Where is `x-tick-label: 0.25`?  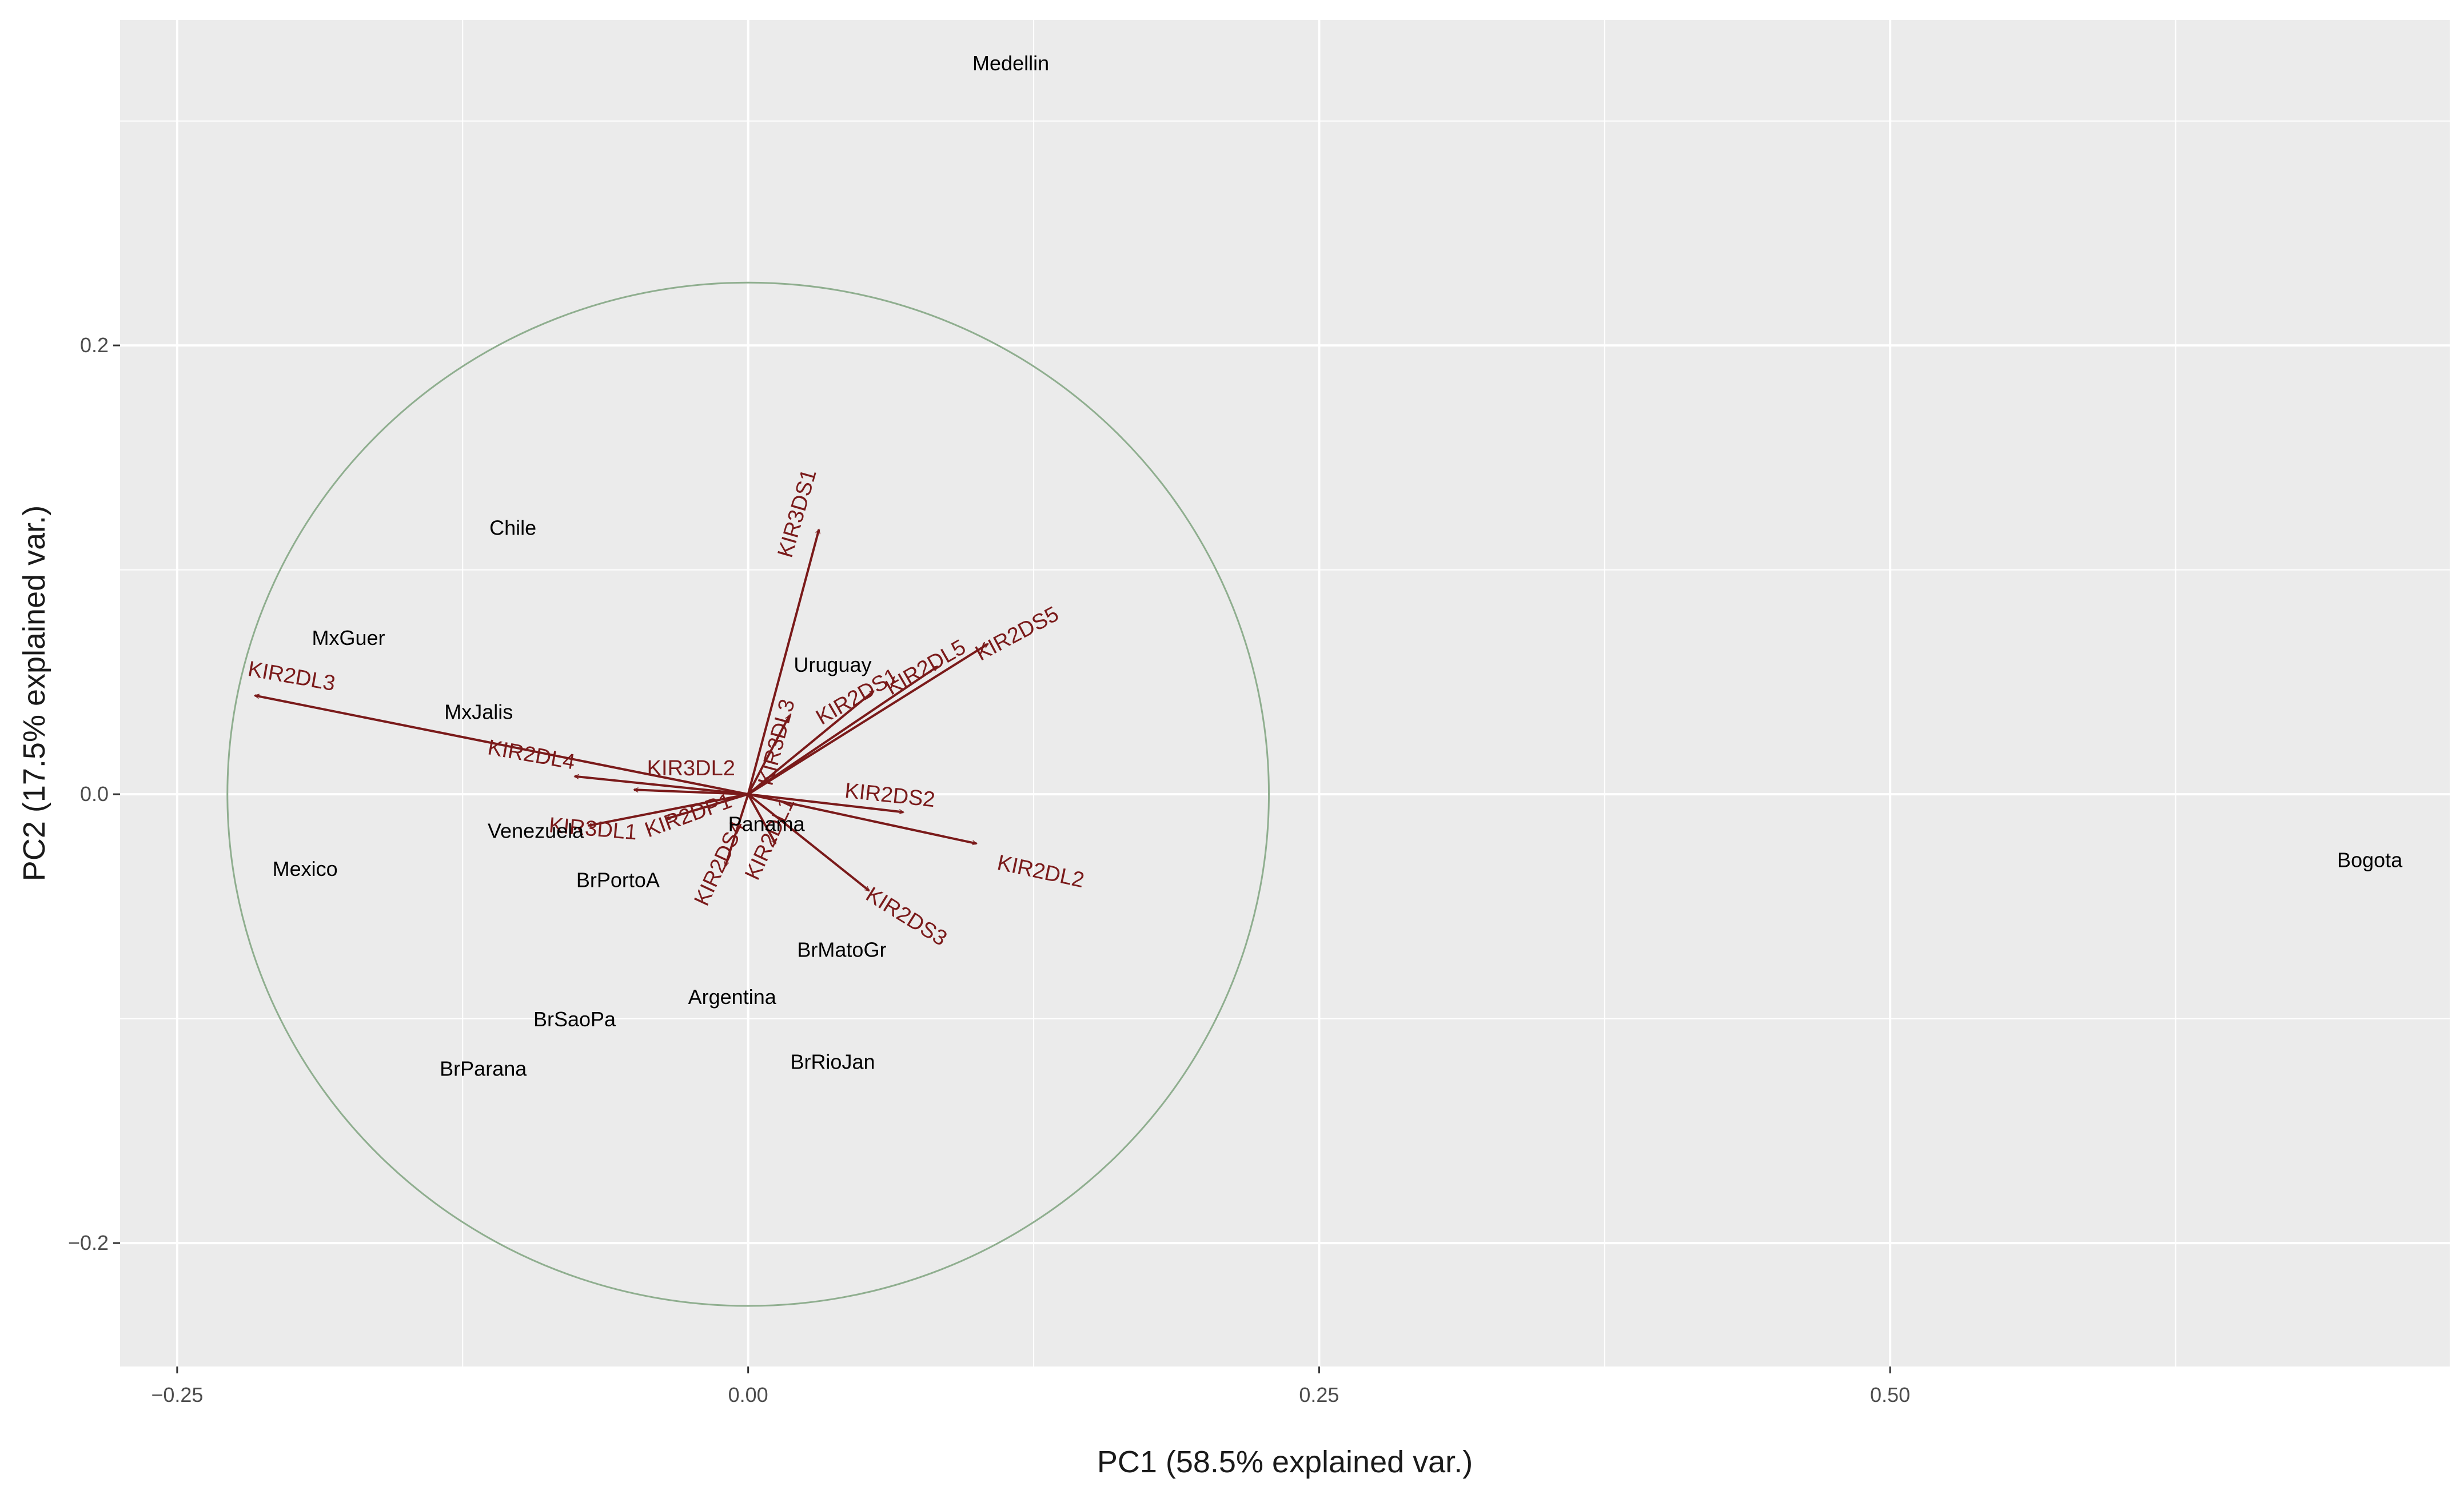
x-tick-label: 0.25 is located at coordinates (1319, 1395).